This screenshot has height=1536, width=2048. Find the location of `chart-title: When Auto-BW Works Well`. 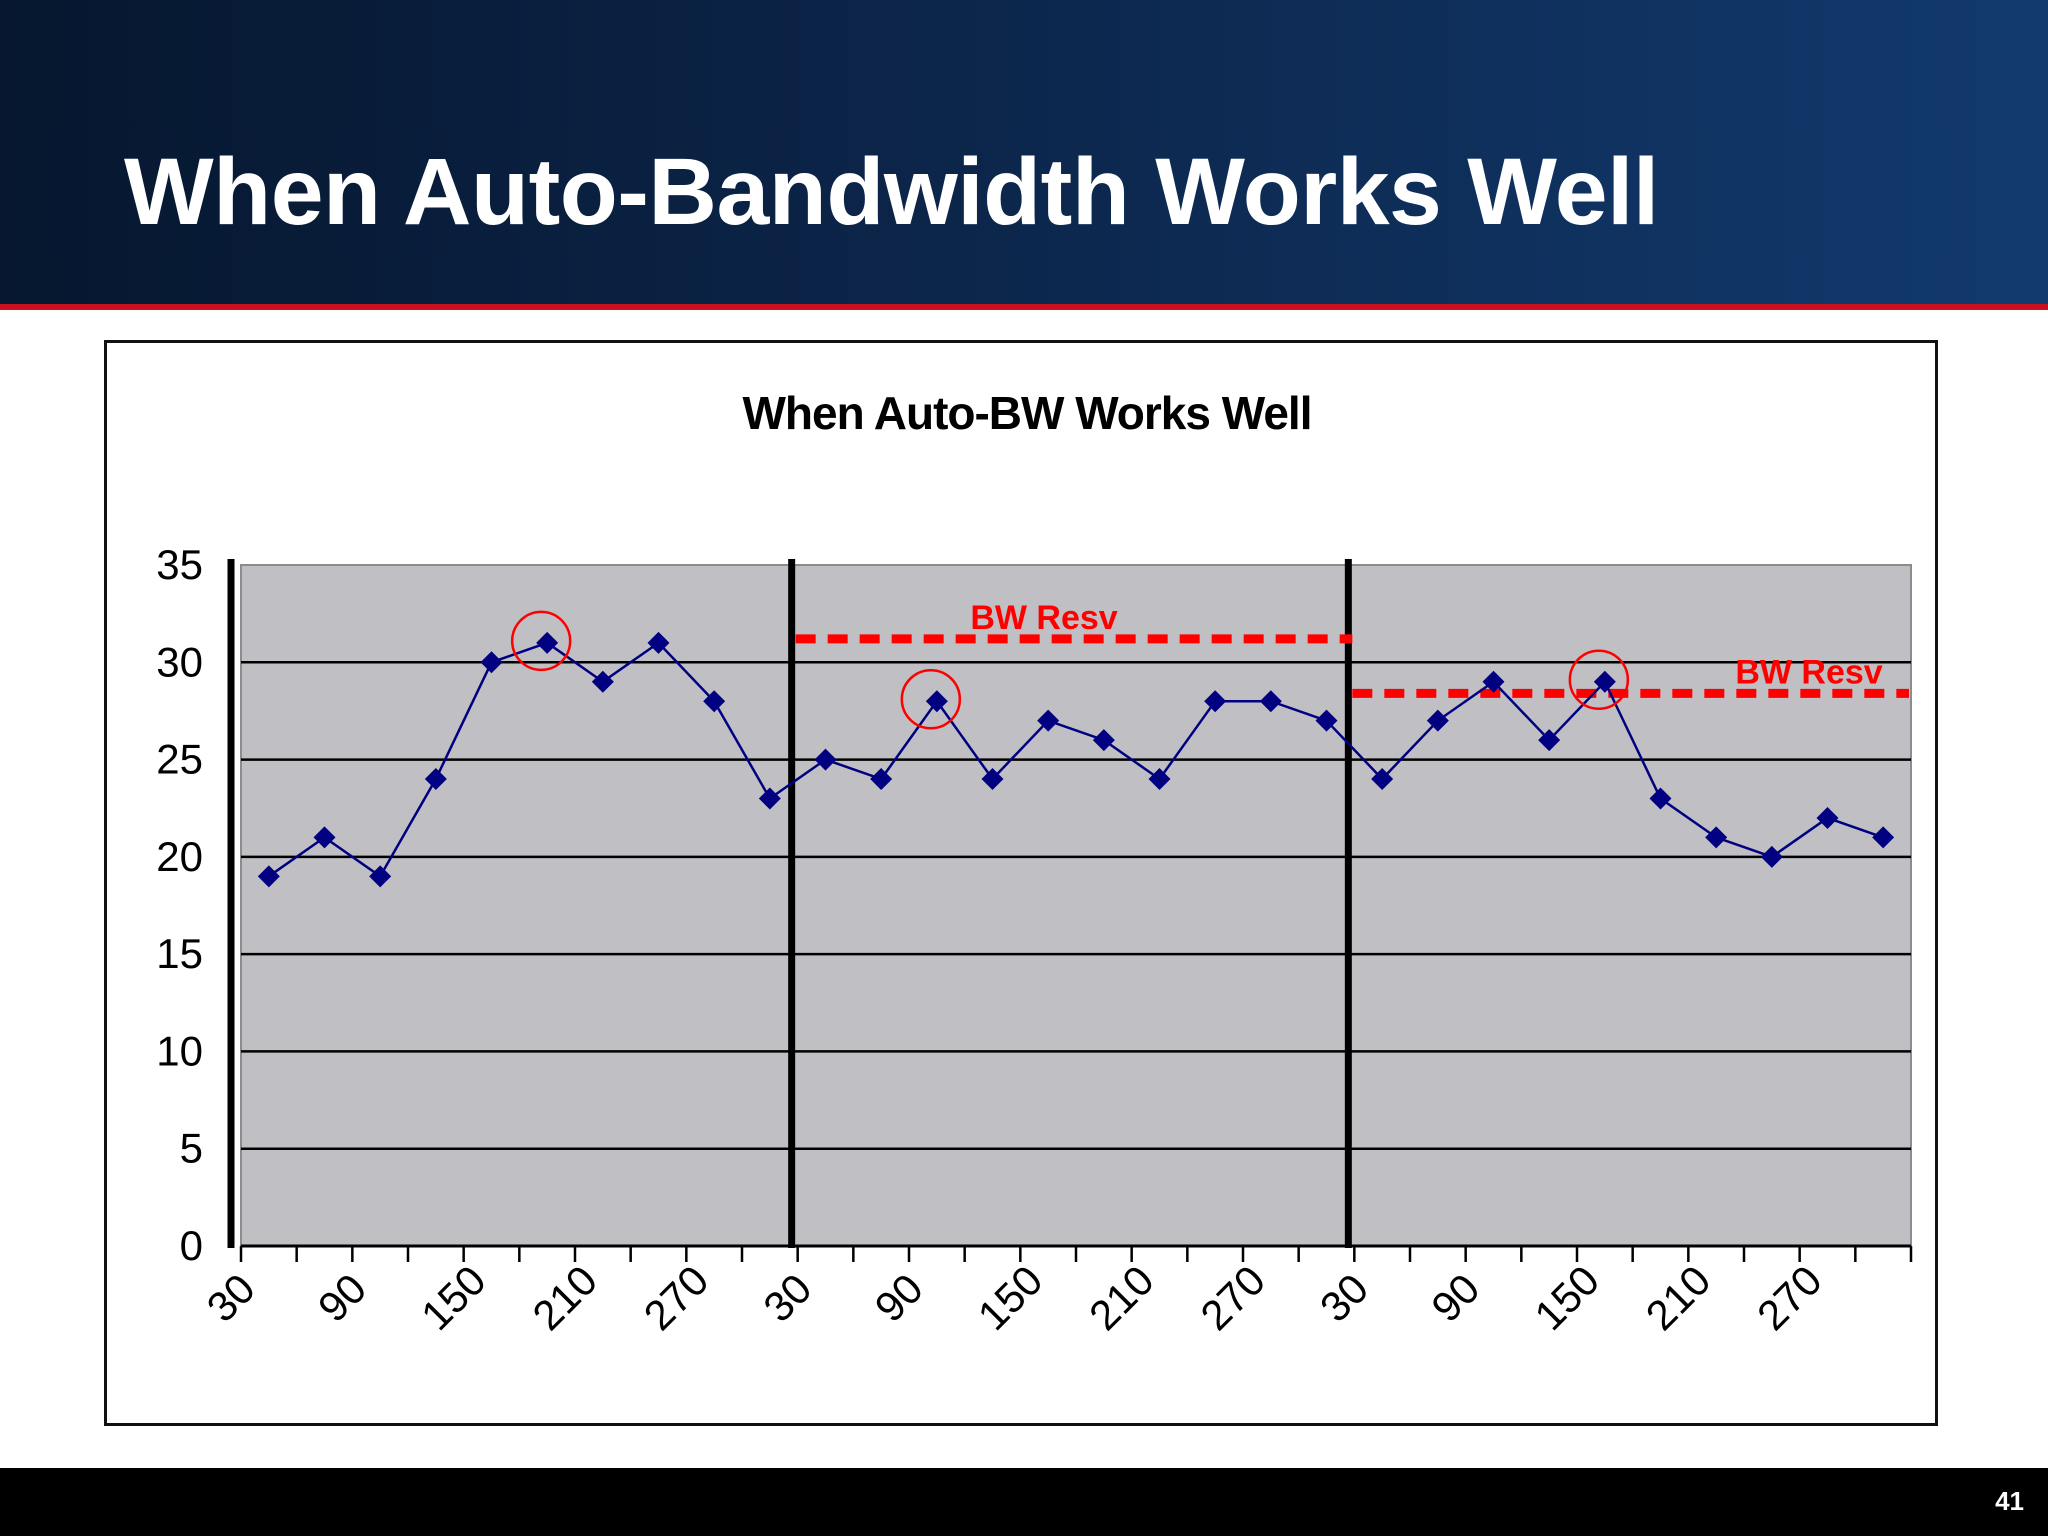

chart-title: When Auto-BW Works Well is located at coordinates (1026, 413).